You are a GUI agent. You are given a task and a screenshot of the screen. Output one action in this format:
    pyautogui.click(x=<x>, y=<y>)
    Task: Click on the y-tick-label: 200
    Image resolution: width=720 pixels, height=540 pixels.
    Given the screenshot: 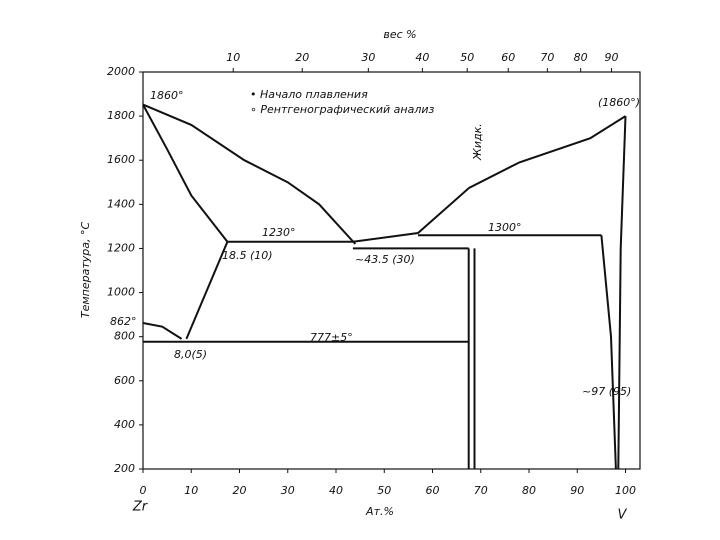 What is the action you would take?
    pyautogui.click(x=124, y=468)
    